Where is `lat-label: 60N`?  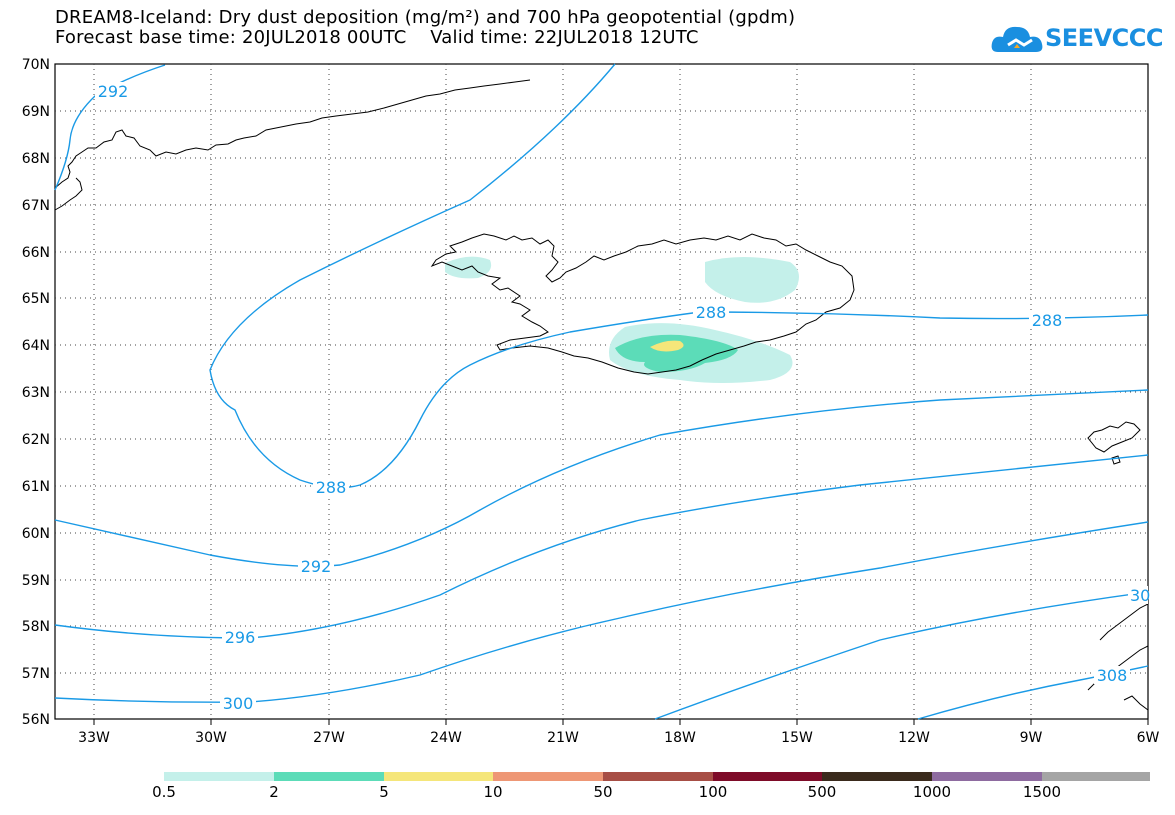
lat-label: 60N is located at coordinates (36, 534).